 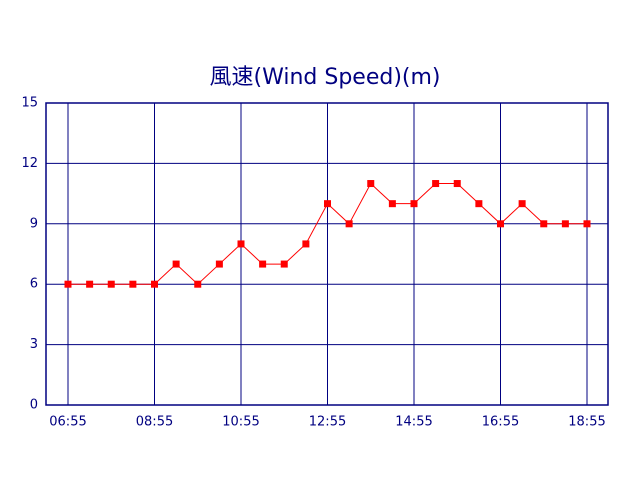 What do you see at coordinates (500, 422) in the screenshot?
I see `x-tick-label: 16:55` at bounding box center [500, 422].